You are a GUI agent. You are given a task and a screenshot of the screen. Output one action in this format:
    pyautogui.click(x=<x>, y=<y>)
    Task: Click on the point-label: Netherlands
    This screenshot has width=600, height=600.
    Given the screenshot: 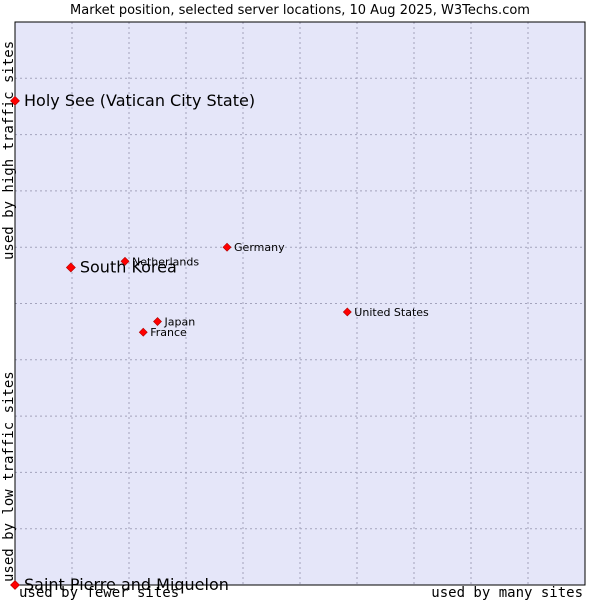 What is the action you would take?
    pyautogui.click(x=165, y=261)
    